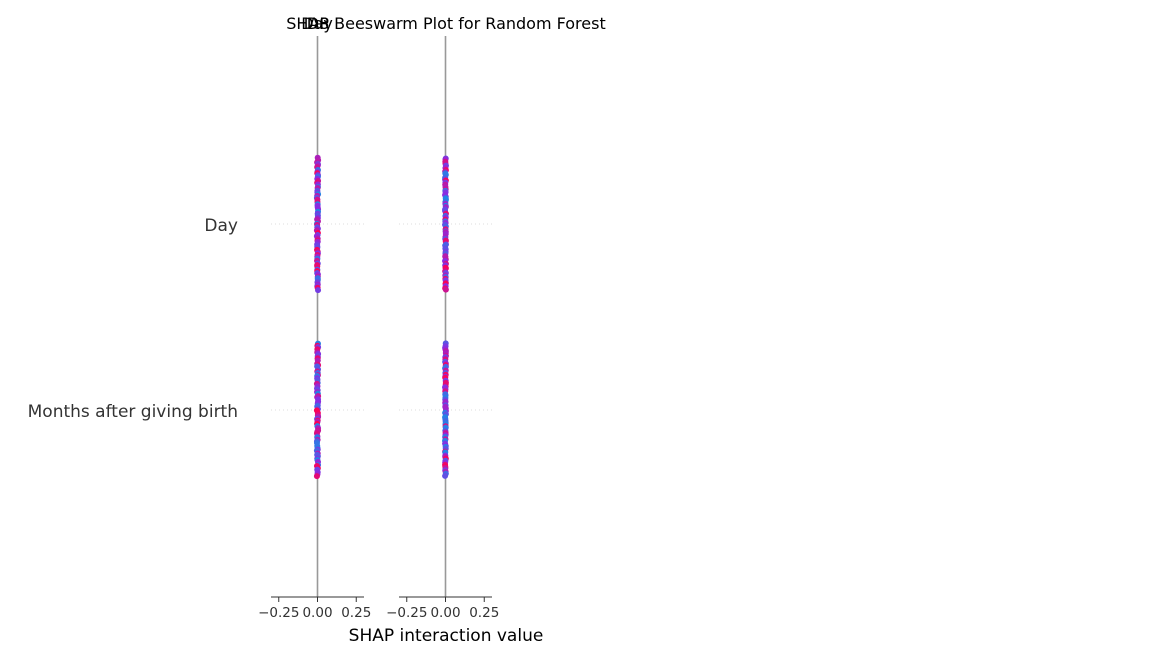 Image resolution: width=1150 pixels, height=660 pixels. Describe the element at coordinates (445, 613) in the screenshot. I see `x-tick-label-2-2: 0.00` at that location.